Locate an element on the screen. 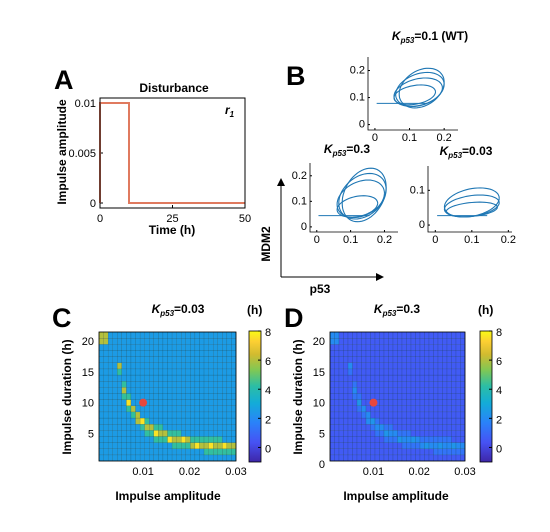  panel-b-y-arrowhead is located at coordinates (281, 182).